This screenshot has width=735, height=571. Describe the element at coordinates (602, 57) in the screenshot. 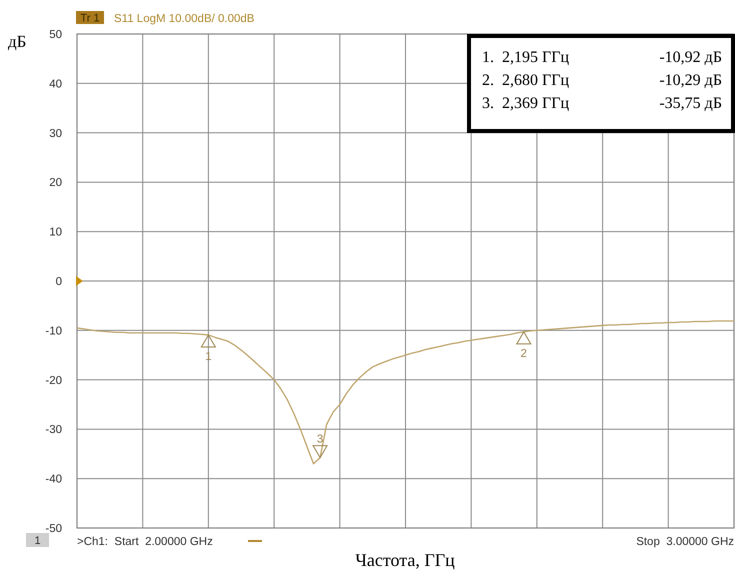

I see `text: 1. 2,195 ГГц -10,92 дБ` at that location.